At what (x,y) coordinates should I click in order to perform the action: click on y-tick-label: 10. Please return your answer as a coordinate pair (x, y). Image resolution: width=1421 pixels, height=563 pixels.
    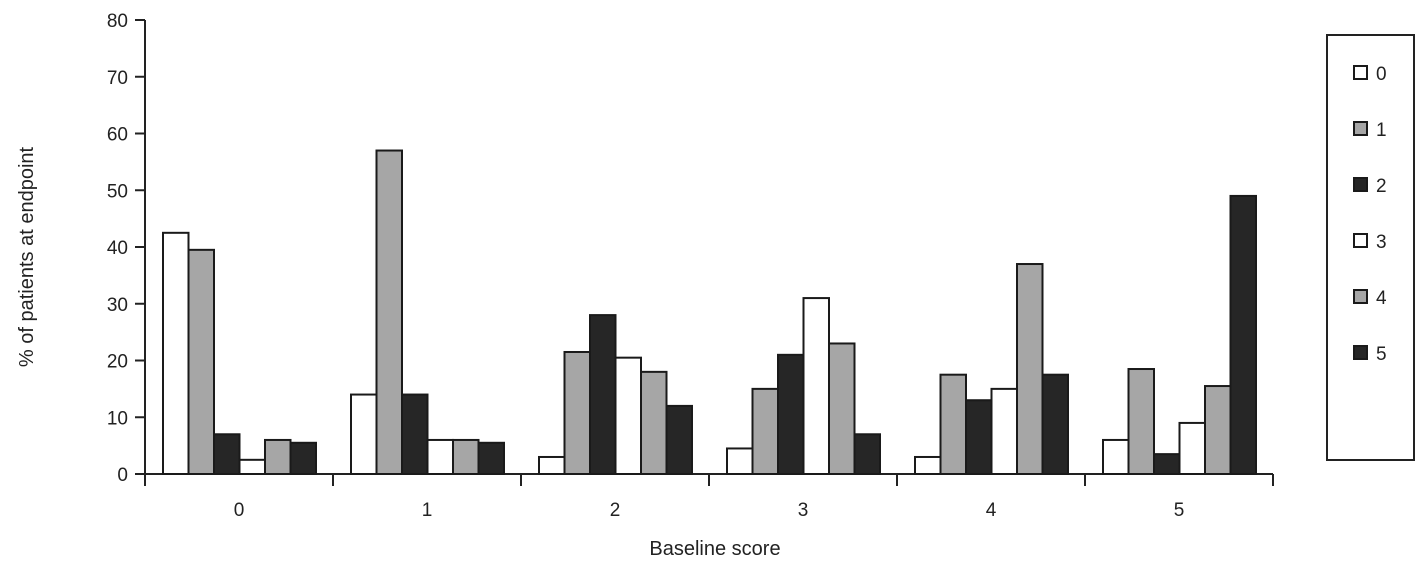
    Looking at the image, I should click on (117, 418).